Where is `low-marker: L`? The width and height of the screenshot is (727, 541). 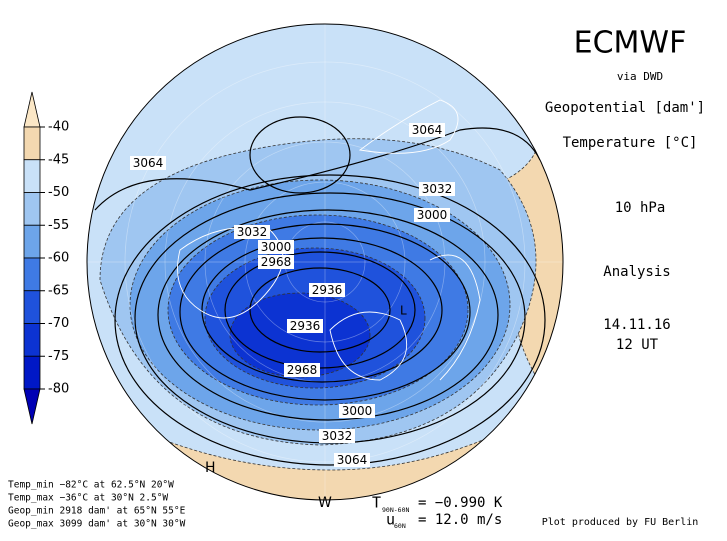
low-marker: L is located at coordinates (403, 311).